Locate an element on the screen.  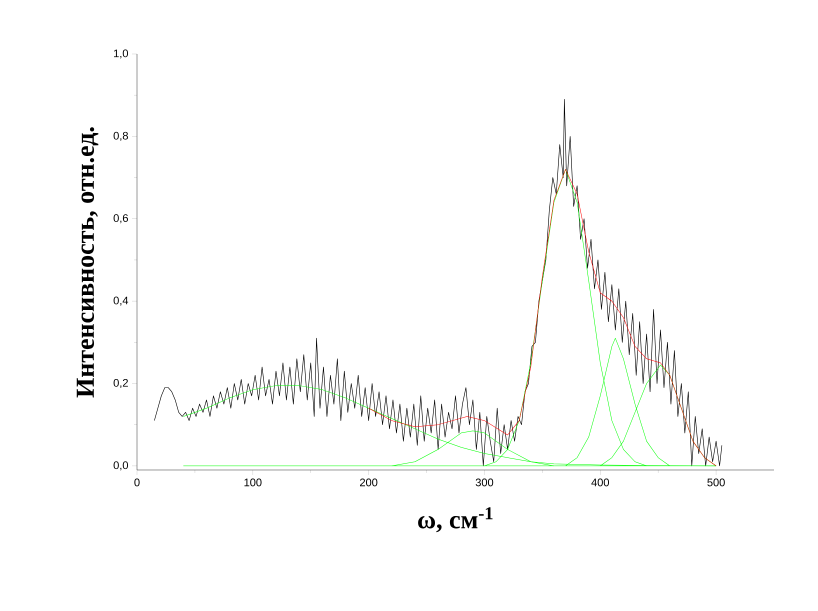
x-tick-label: 300 is located at coordinates (485, 482).